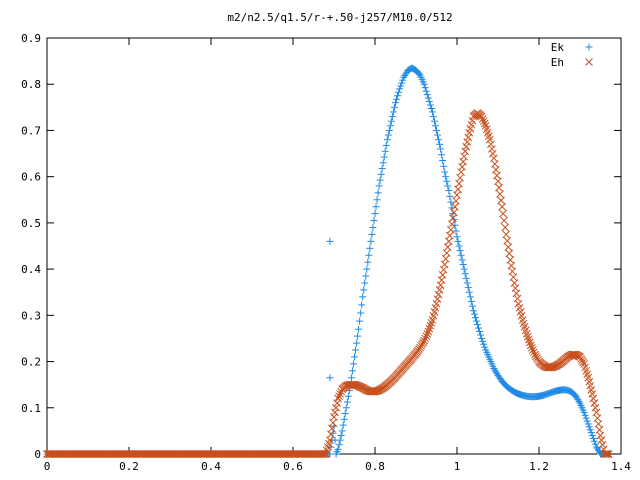  I want to click on x-tick-label: 0, so click(47, 466).